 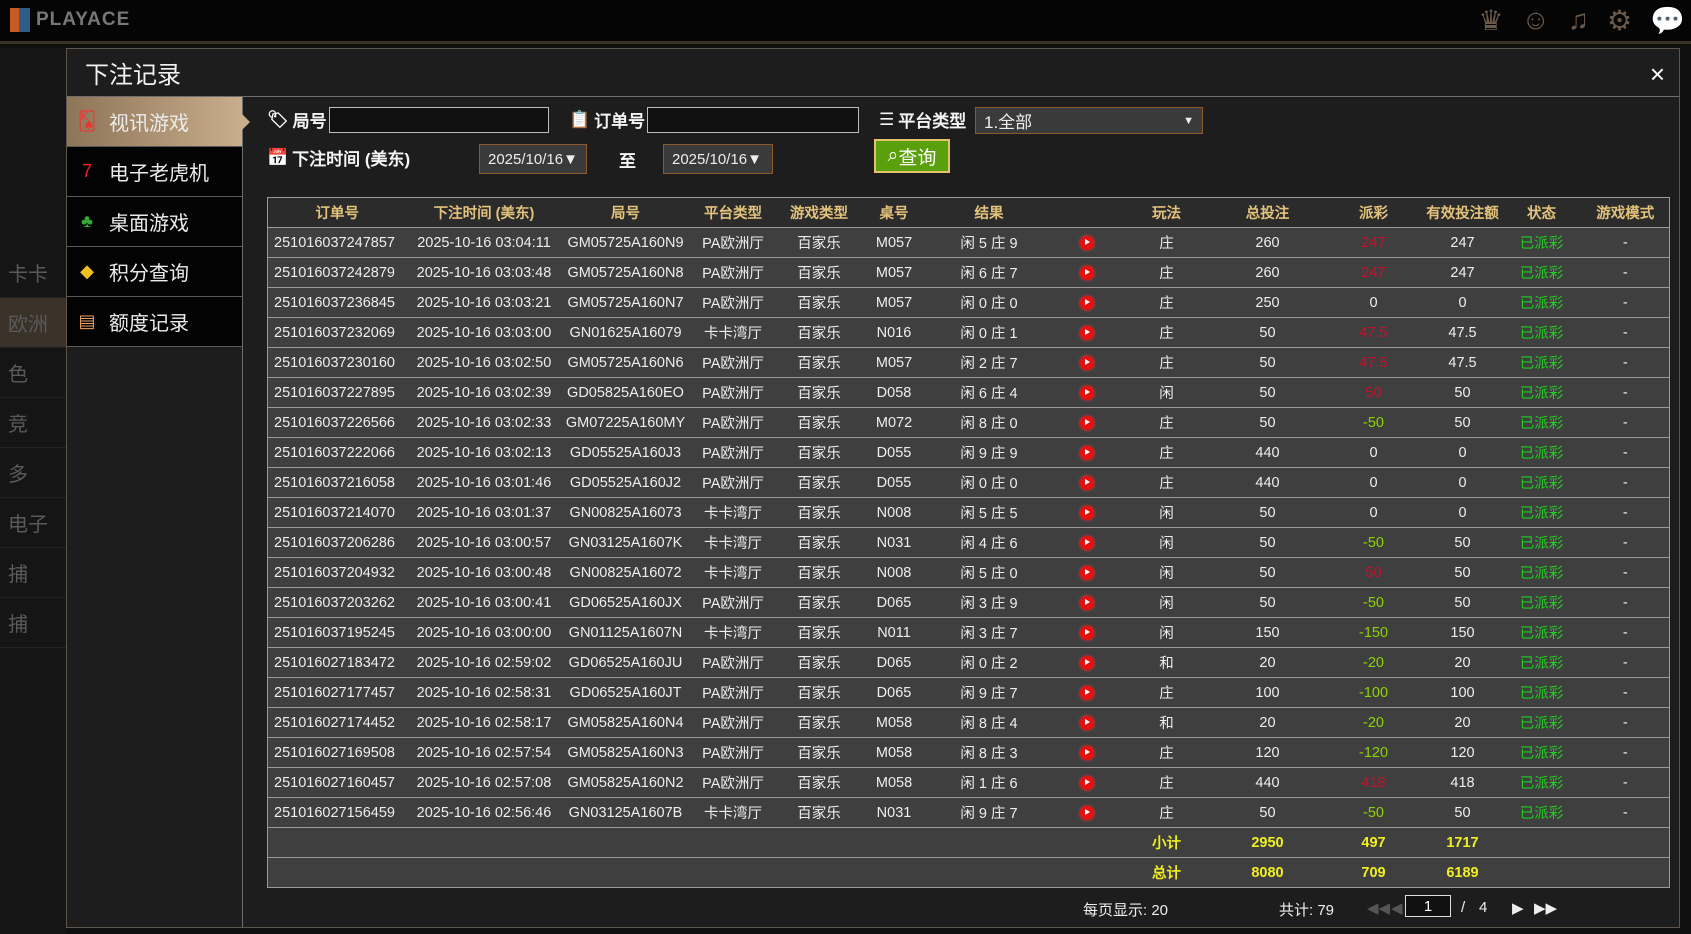 I want to click on prev-page-icon: ◀, so click(x=1397, y=908).